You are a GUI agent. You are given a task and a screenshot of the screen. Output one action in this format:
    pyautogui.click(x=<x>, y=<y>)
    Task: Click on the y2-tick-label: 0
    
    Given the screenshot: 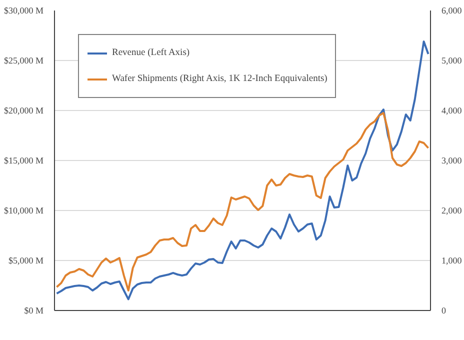 What is the action you would take?
    pyautogui.click(x=444, y=311)
    